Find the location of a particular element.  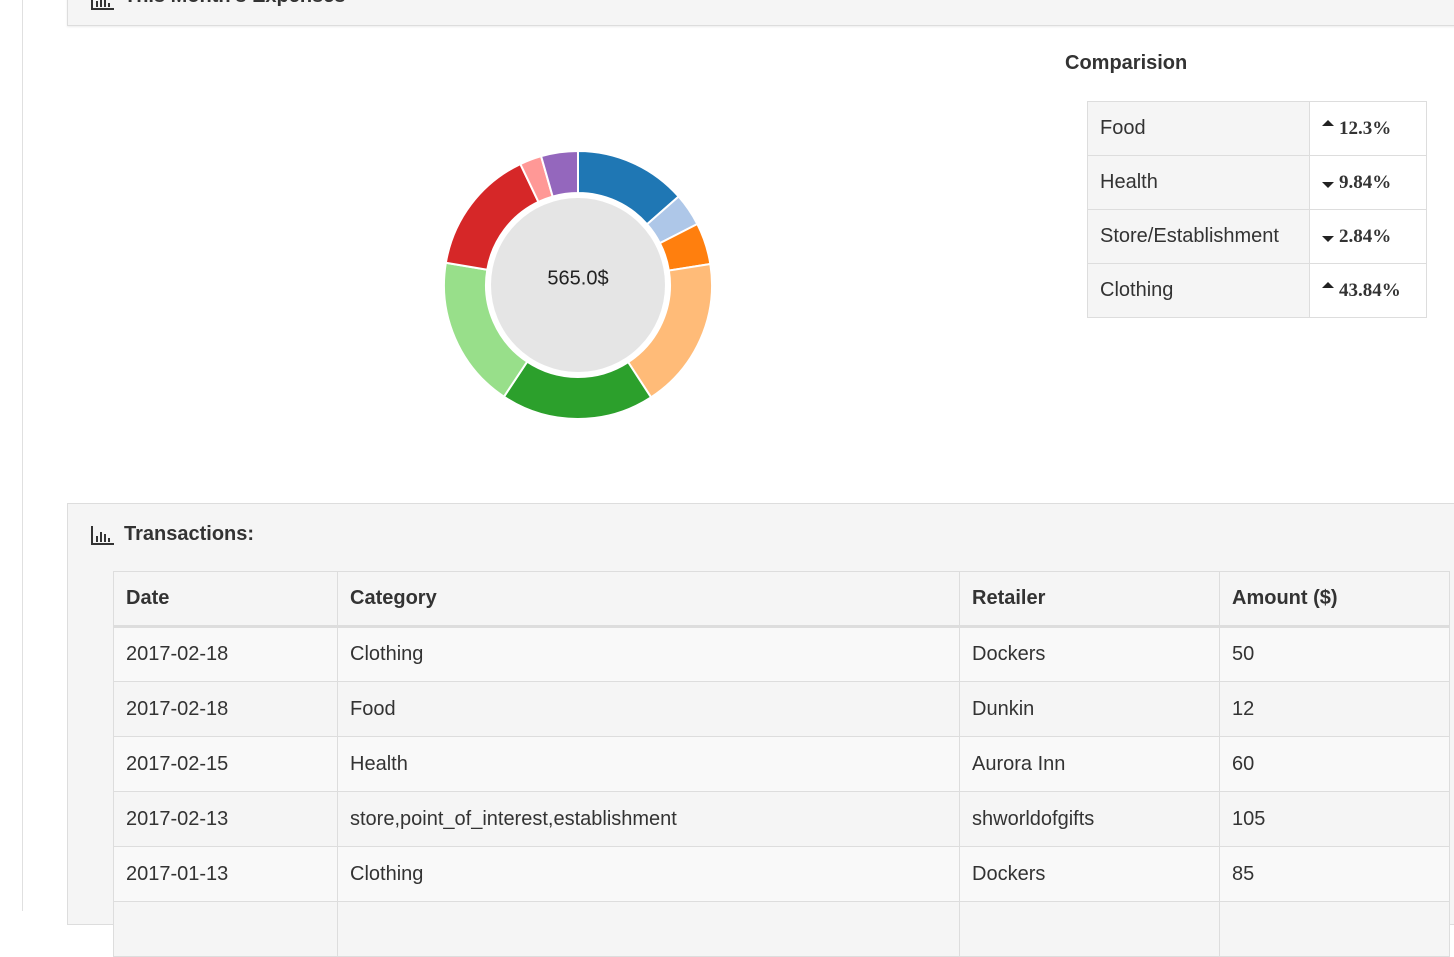

comparison-change-cell: 2.84% is located at coordinates (1368, 236).